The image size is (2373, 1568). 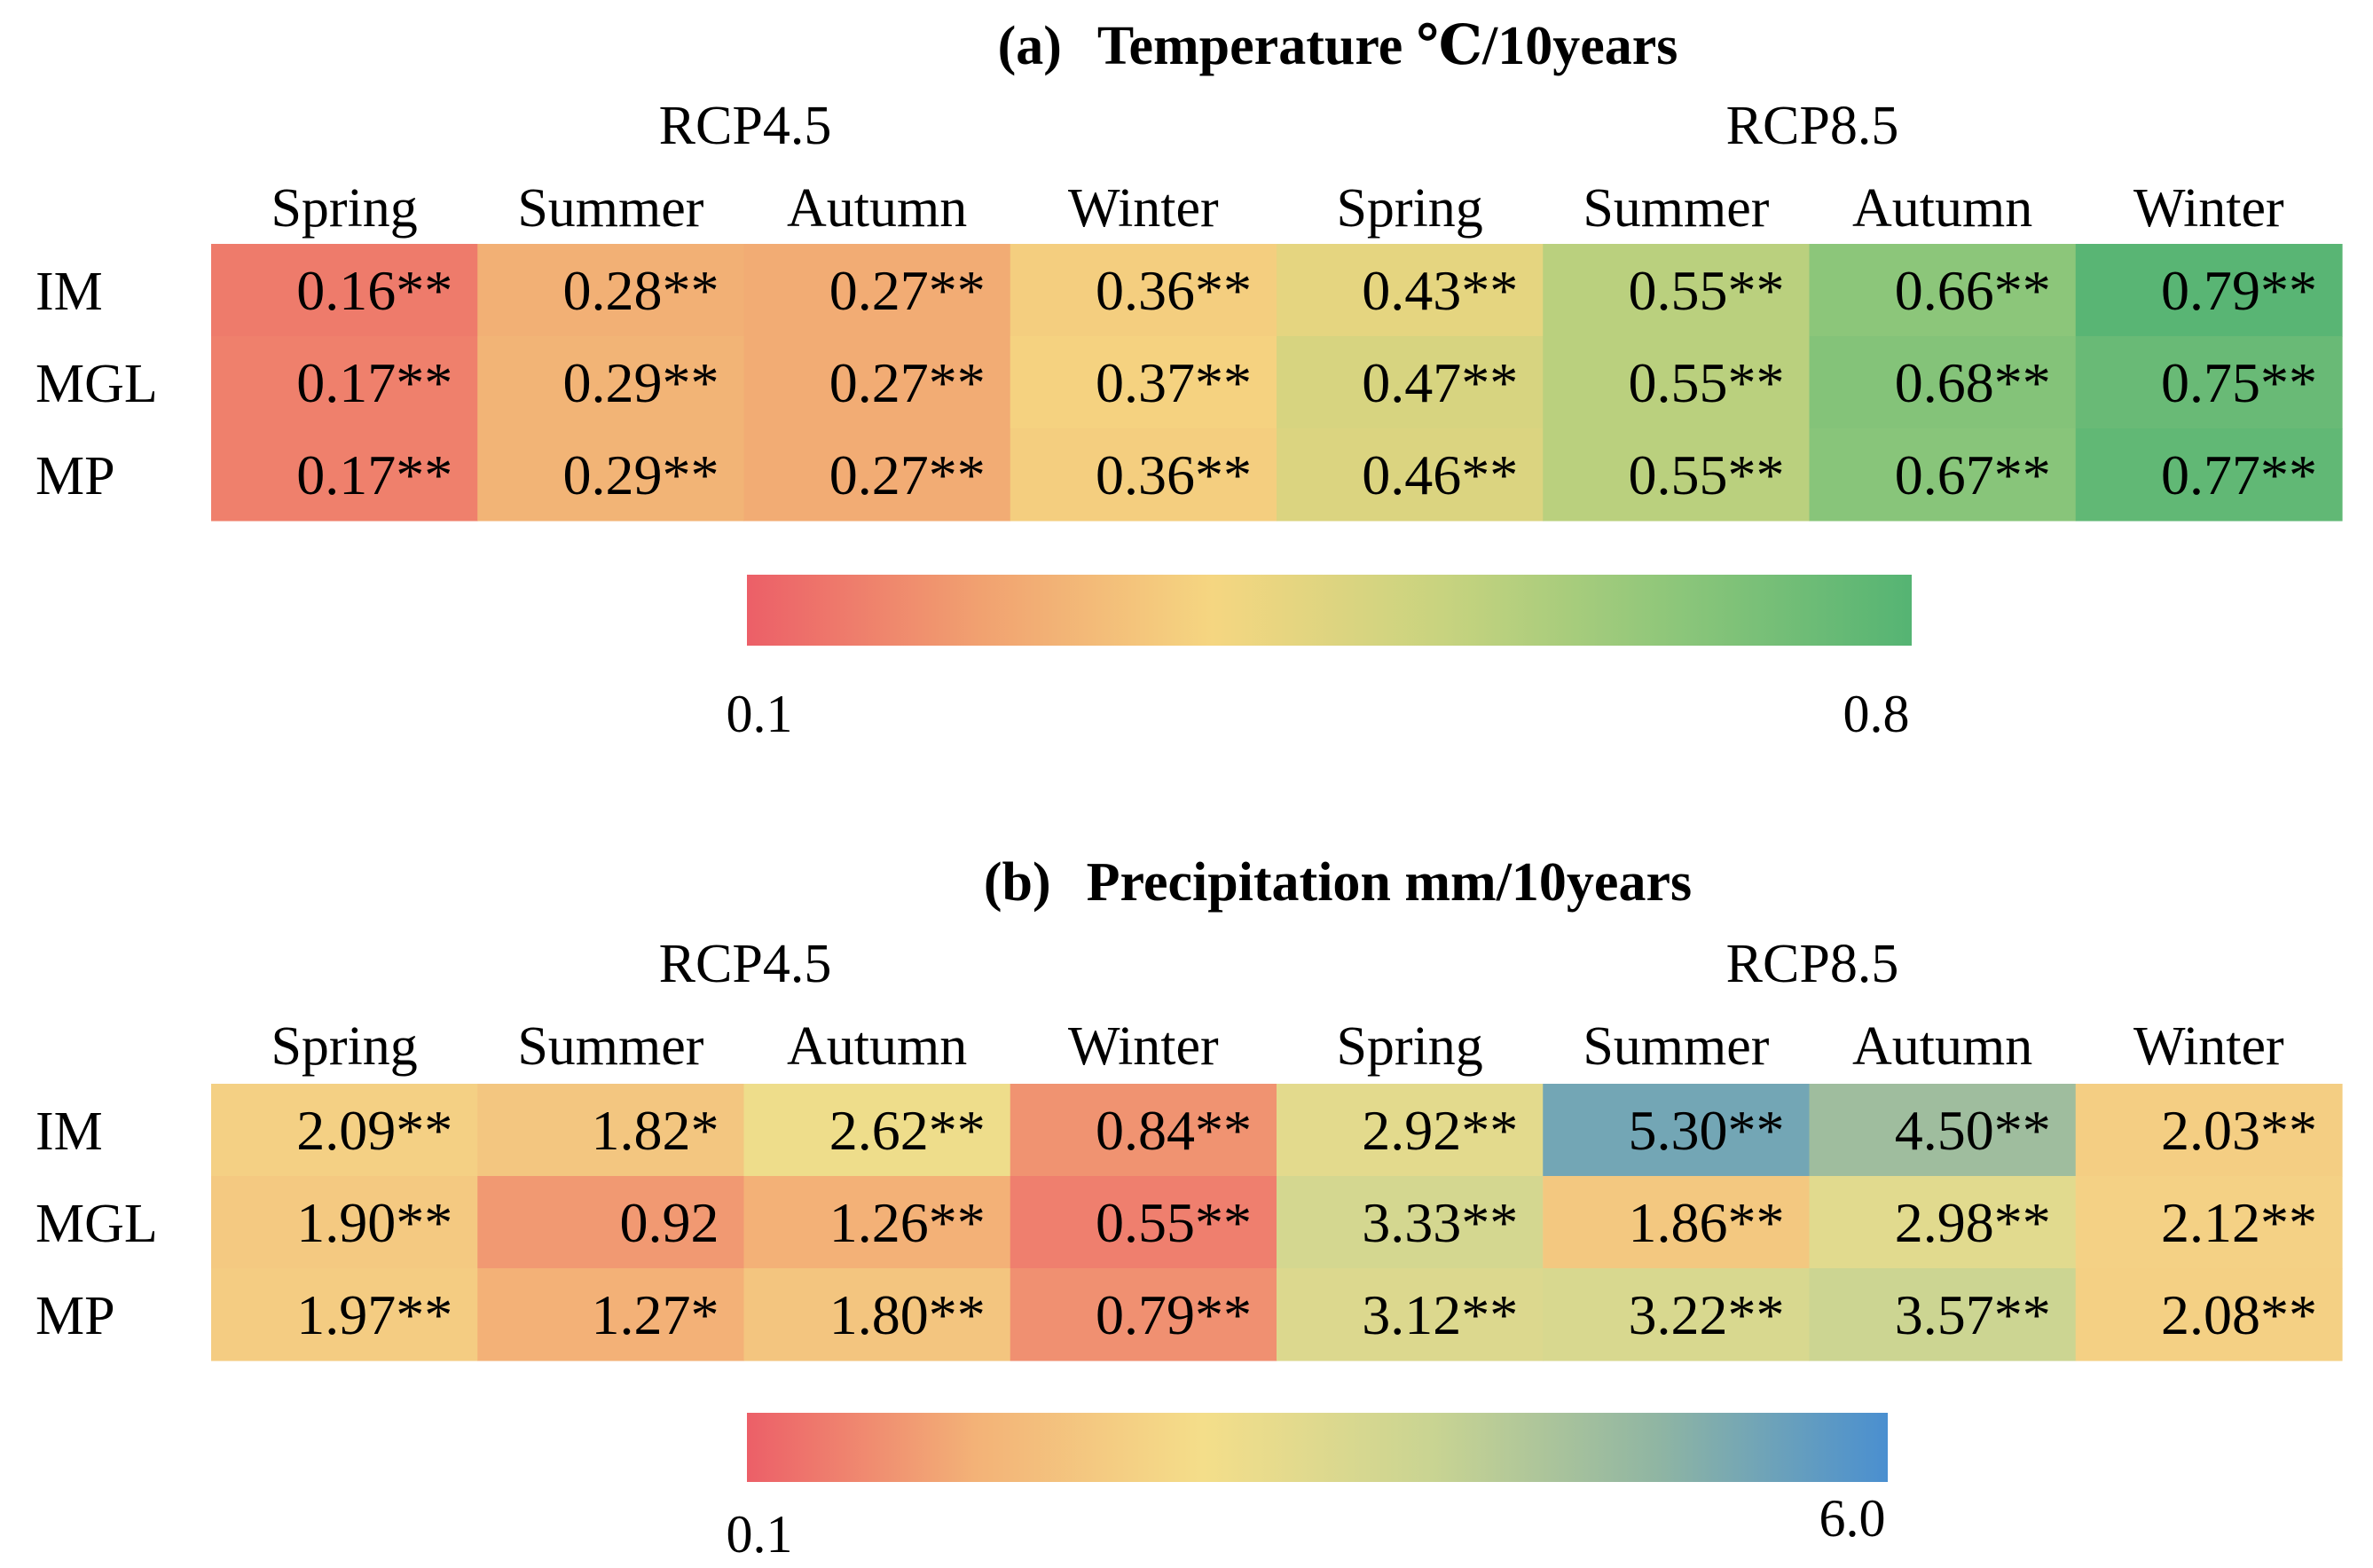 What do you see at coordinates (641, 290) in the screenshot?
I see `cell-value-label: 0.28**` at bounding box center [641, 290].